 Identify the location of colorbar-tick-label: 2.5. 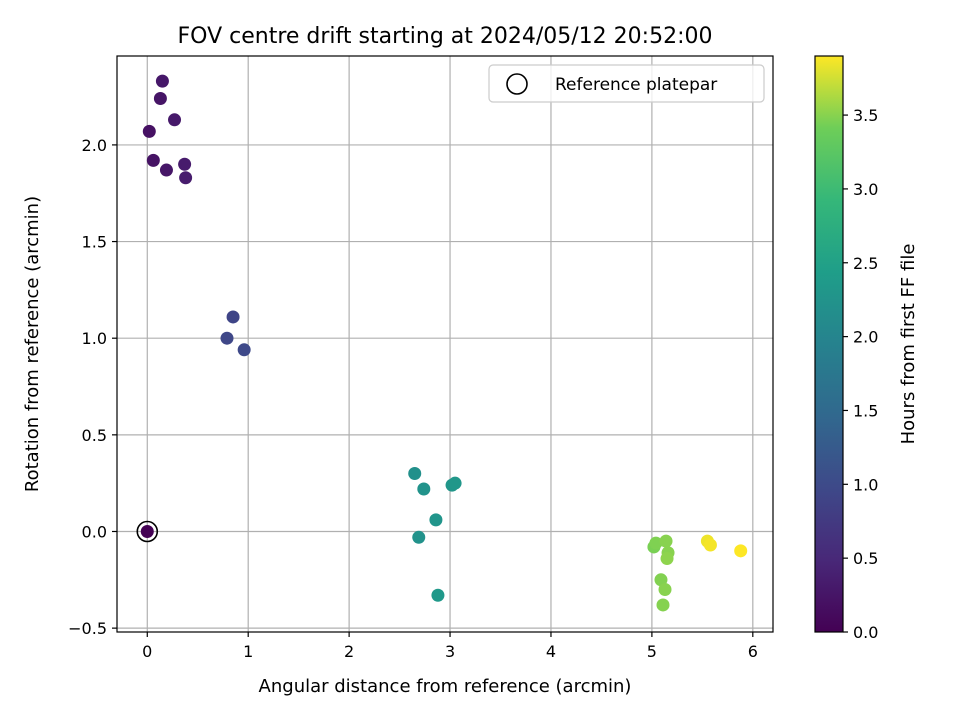
(865, 263).